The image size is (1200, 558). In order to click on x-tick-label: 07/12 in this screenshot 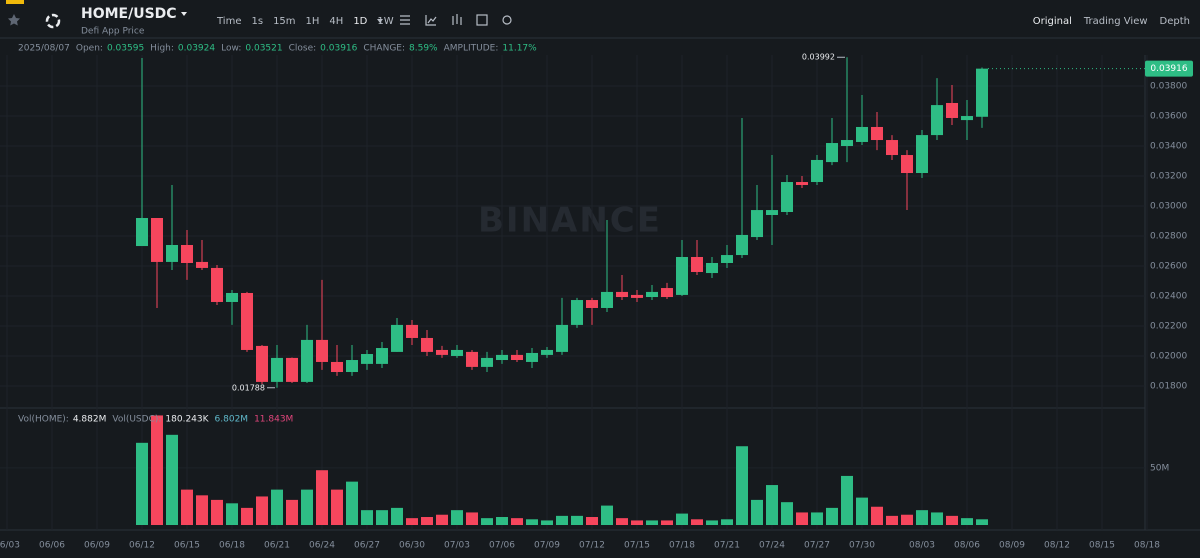, I will do `click(592, 546)`.